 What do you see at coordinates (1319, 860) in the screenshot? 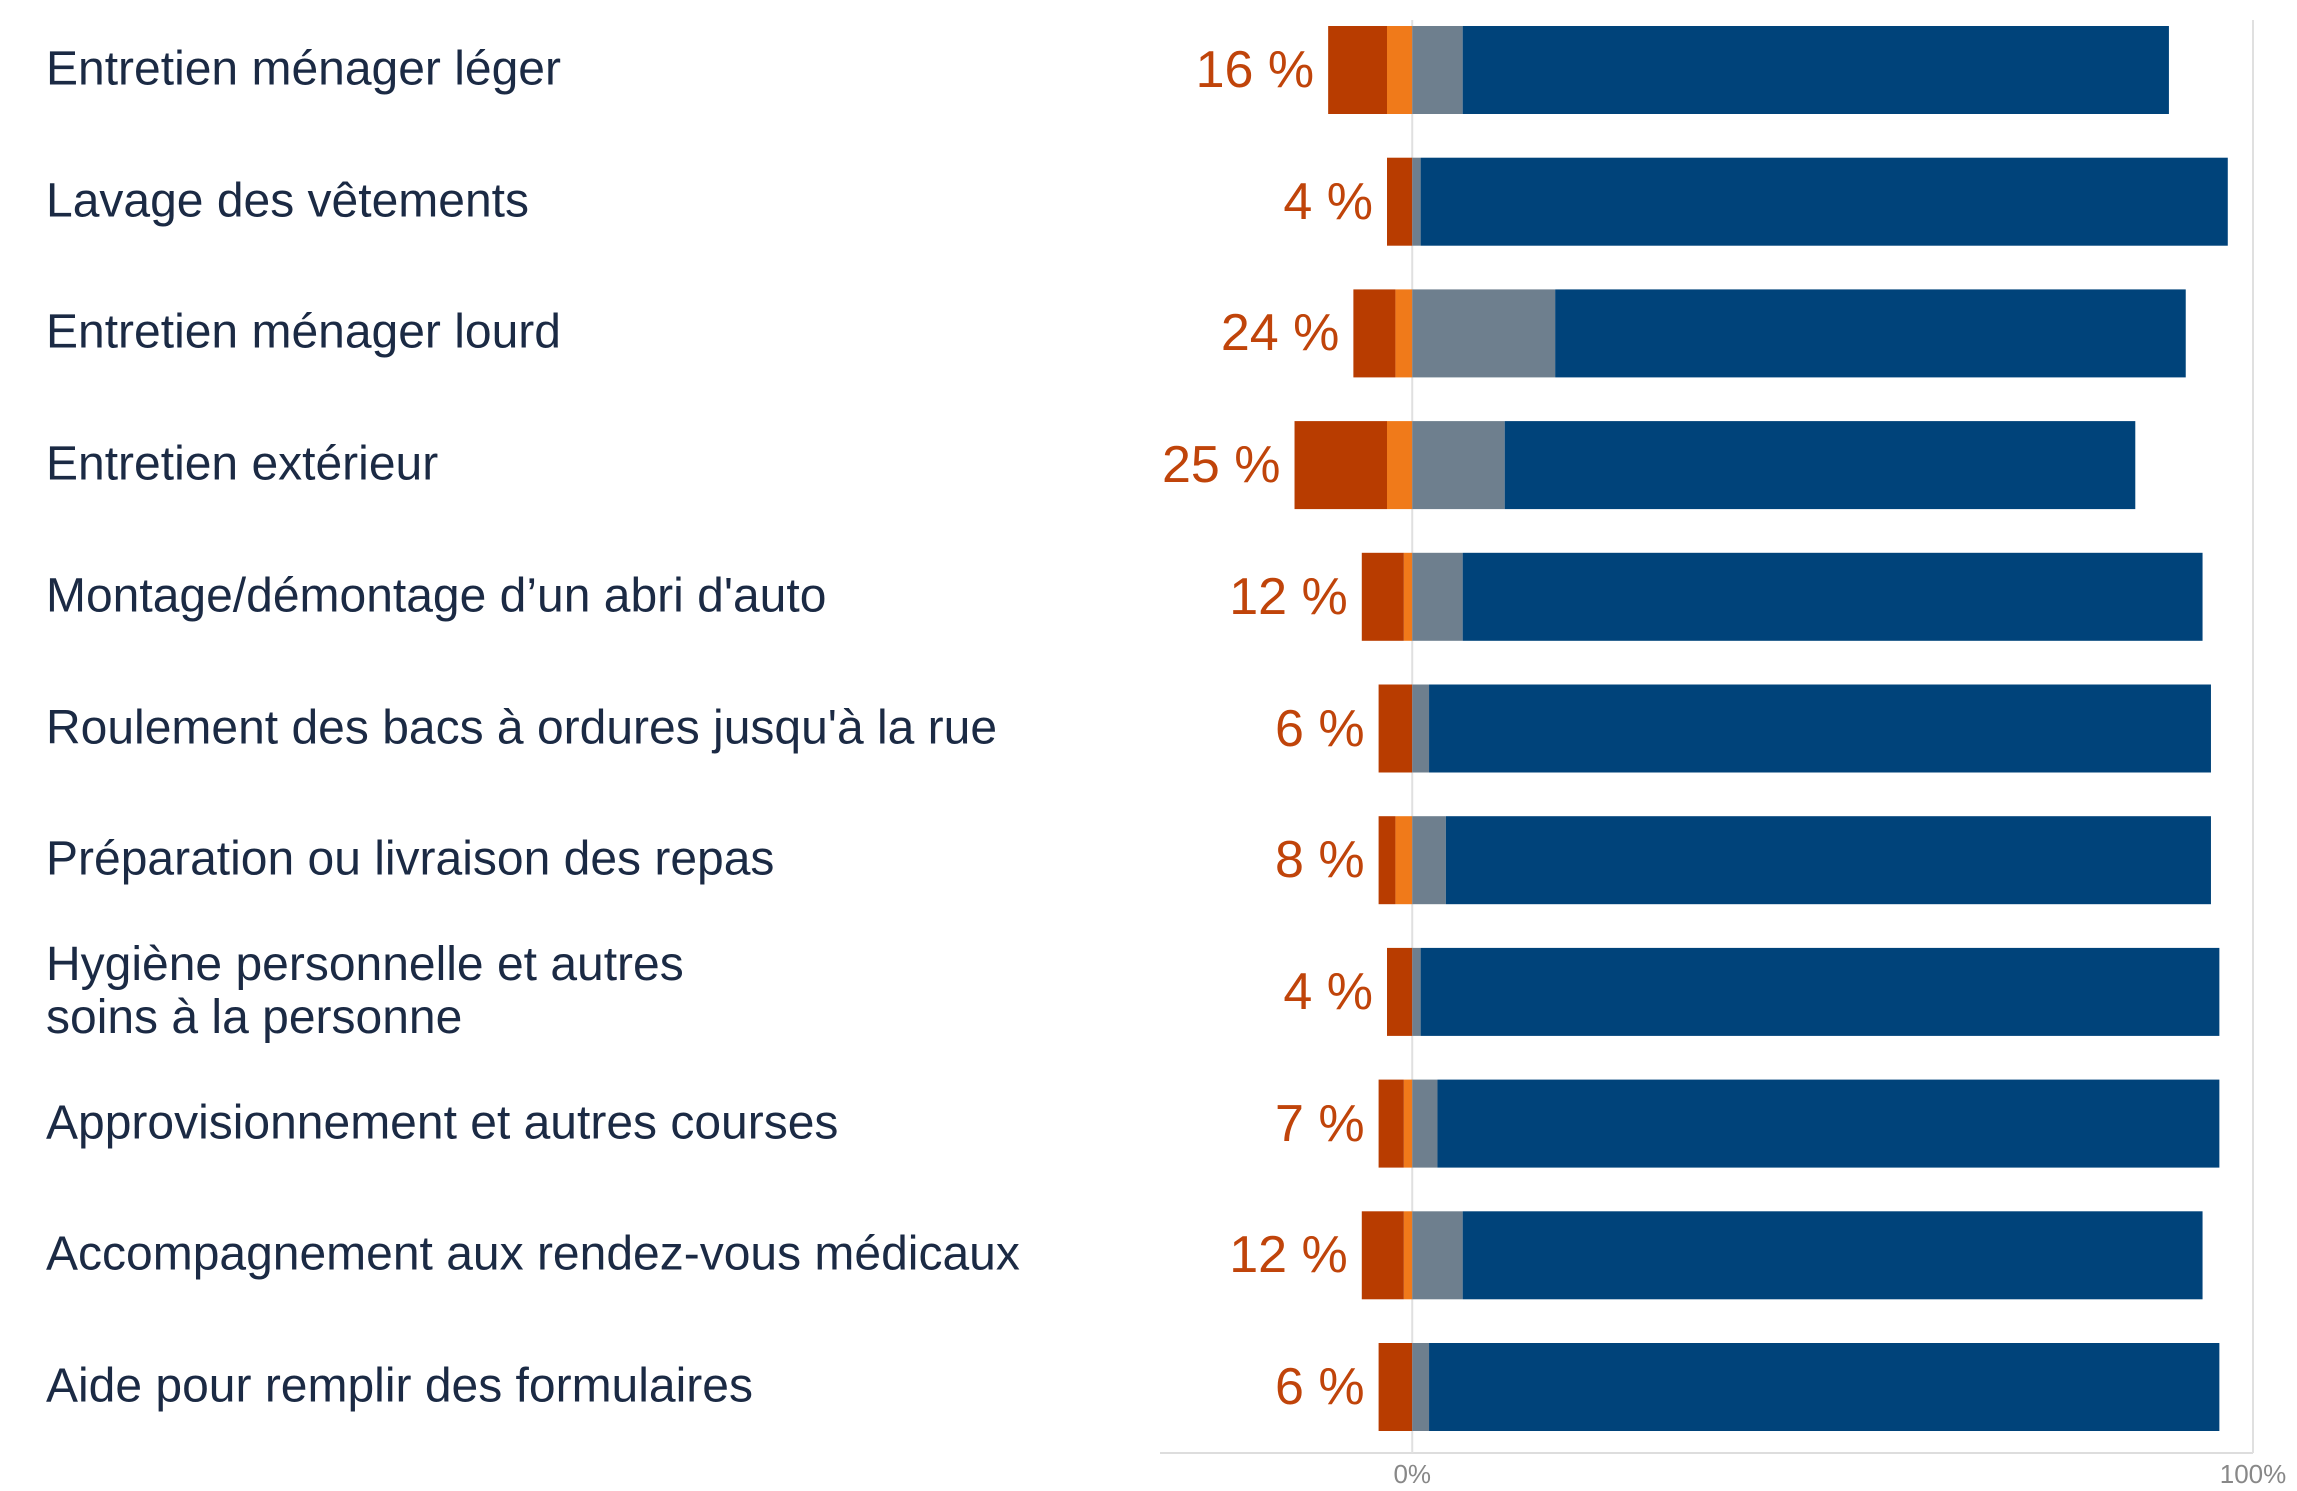
I see `value-label: 8 %` at bounding box center [1319, 860].